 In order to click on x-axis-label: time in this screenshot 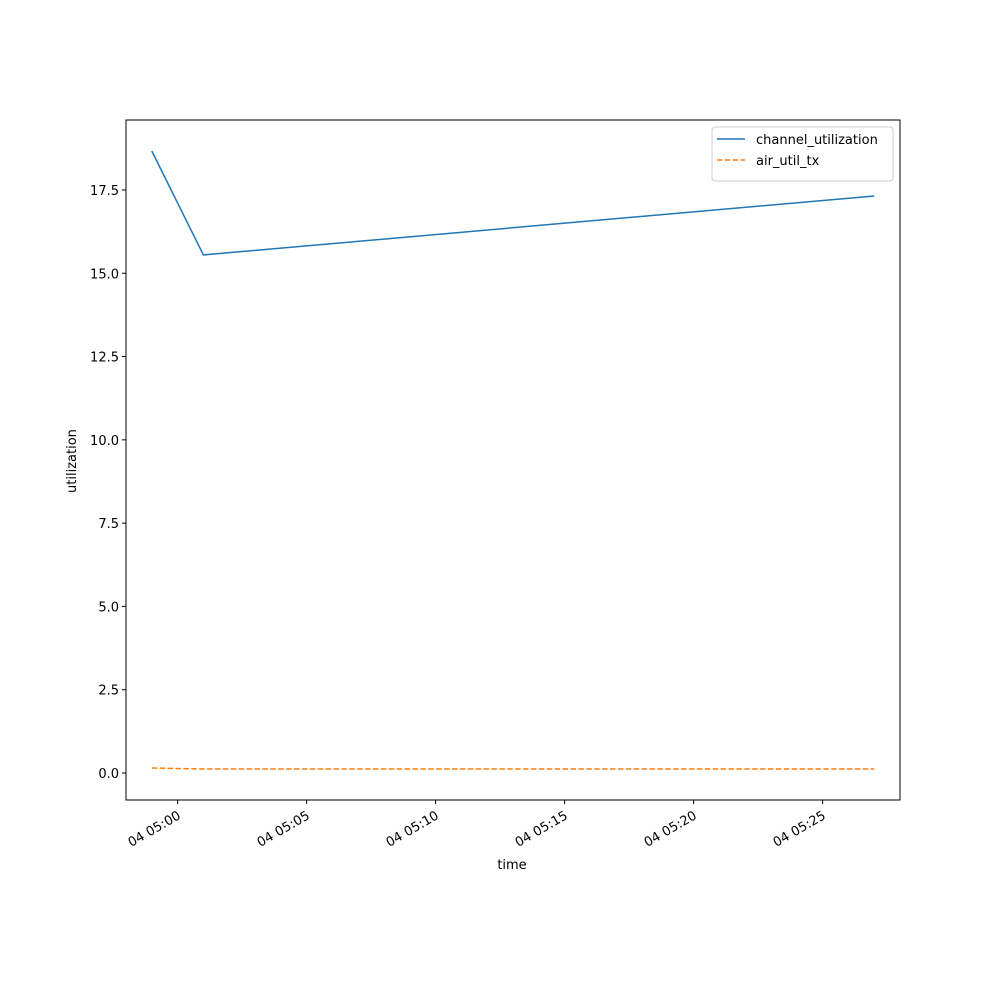, I will do `click(511, 865)`.